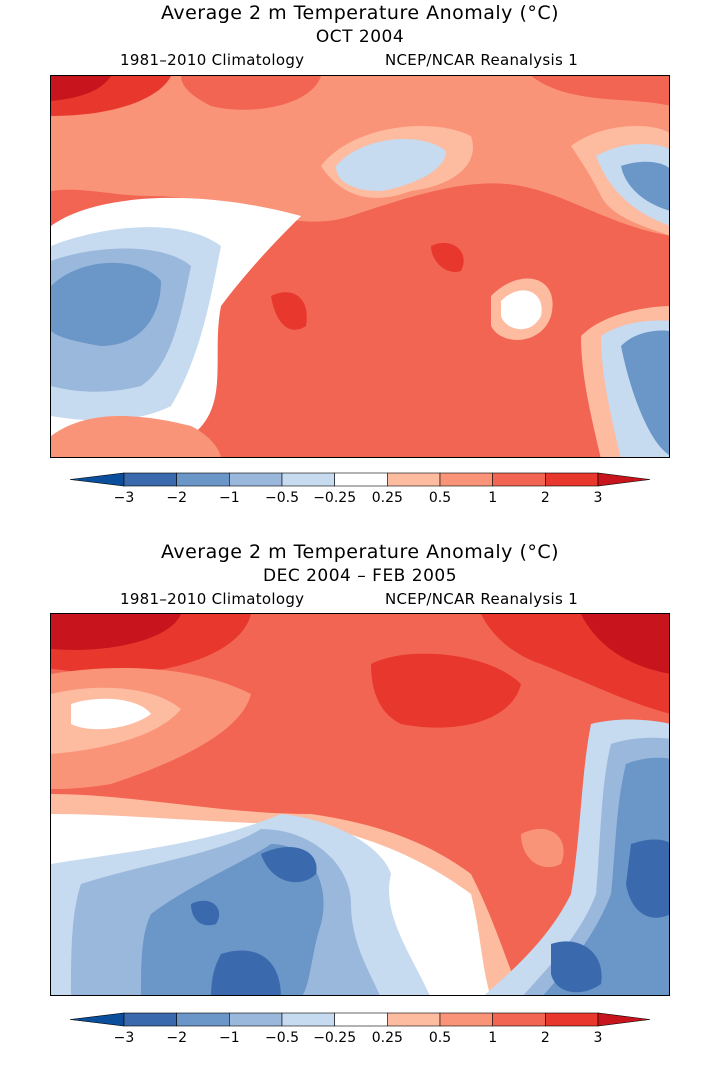 This screenshot has height=1080, width=720. Describe the element at coordinates (360, 552) in the screenshot. I see `panel2-title: Average 2 m Temperature Anomaly (°C)` at that location.